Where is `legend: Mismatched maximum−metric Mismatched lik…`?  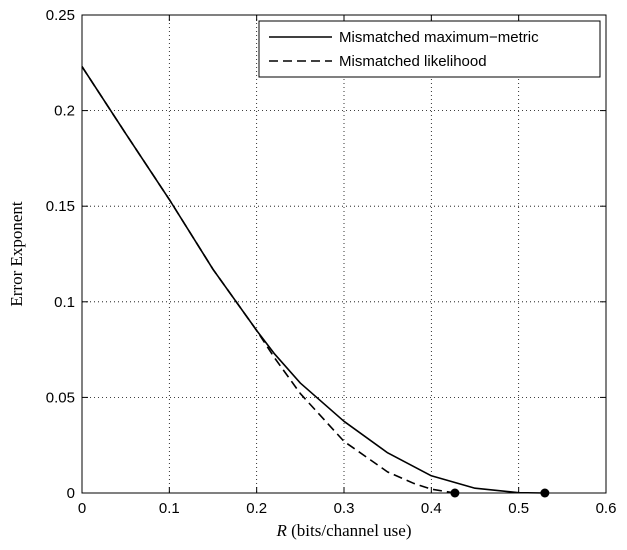
legend: Mismatched maximum−metric Mismatched lik… is located at coordinates (429, 49).